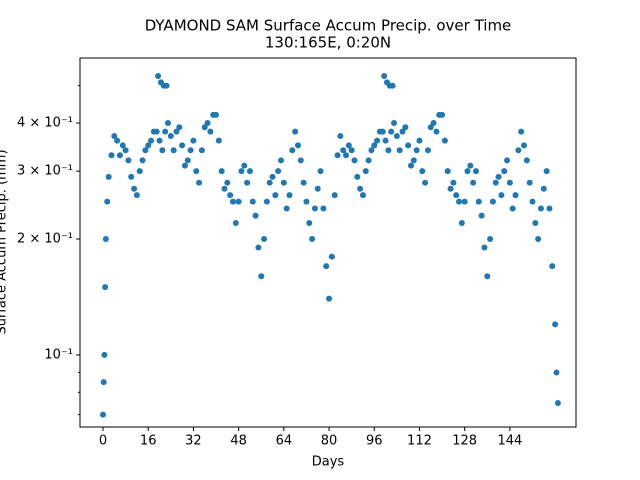  I want to click on y-axis-label: Surface Accum Precip. (mm), so click(5, 241).